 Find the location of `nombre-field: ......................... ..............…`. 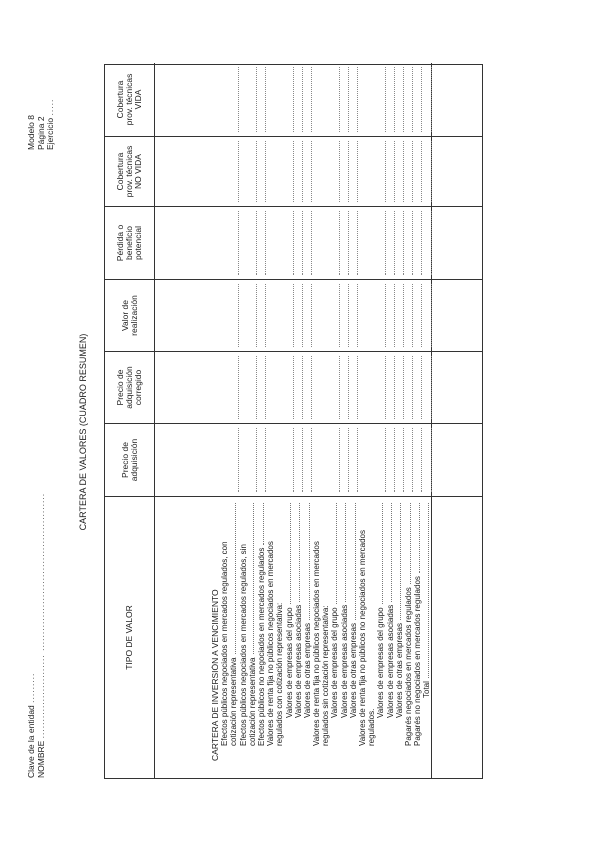

nombre-field: ......................... ..............… is located at coordinates (40, 615).